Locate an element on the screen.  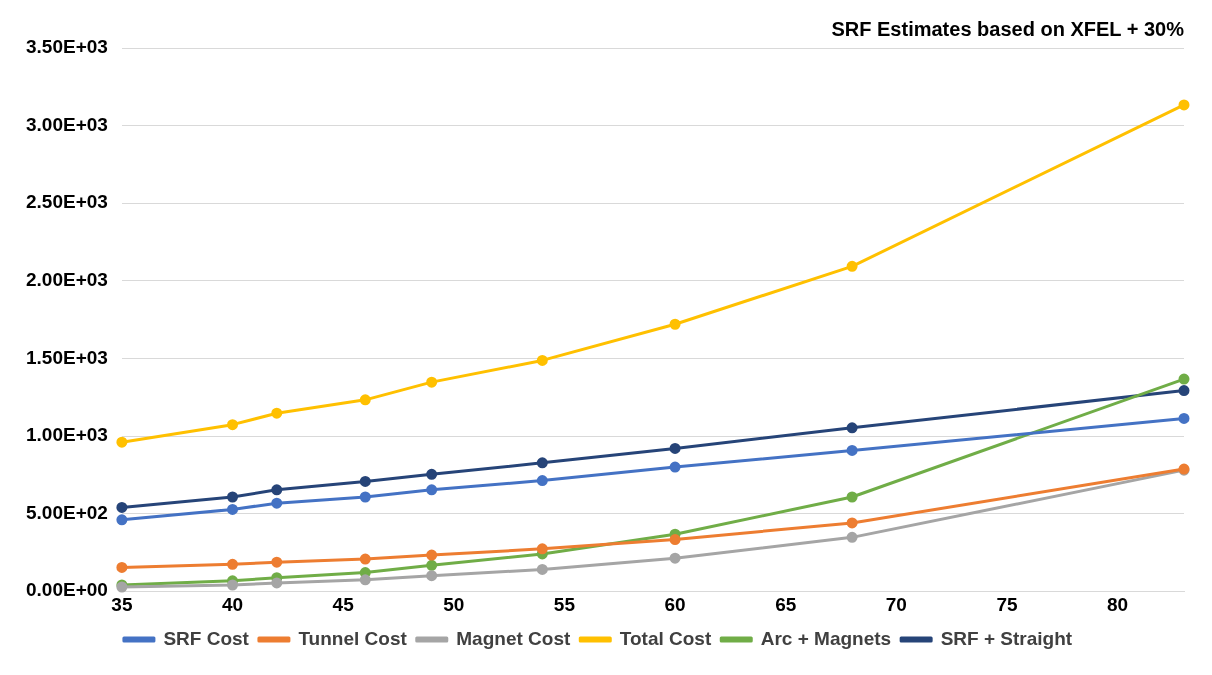
x-tick-label: 50 is located at coordinates (454, 604).